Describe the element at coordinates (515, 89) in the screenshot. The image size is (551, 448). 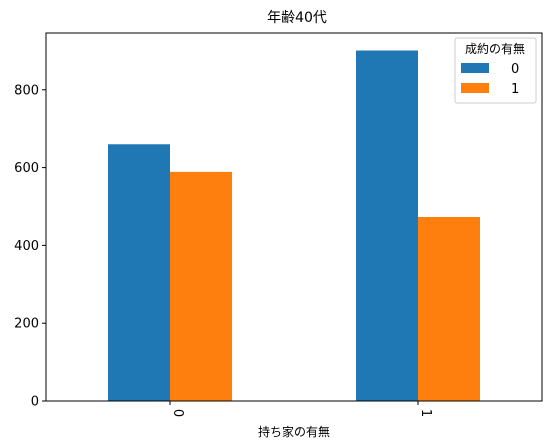
I see `legend-label-1: 1` at that location.